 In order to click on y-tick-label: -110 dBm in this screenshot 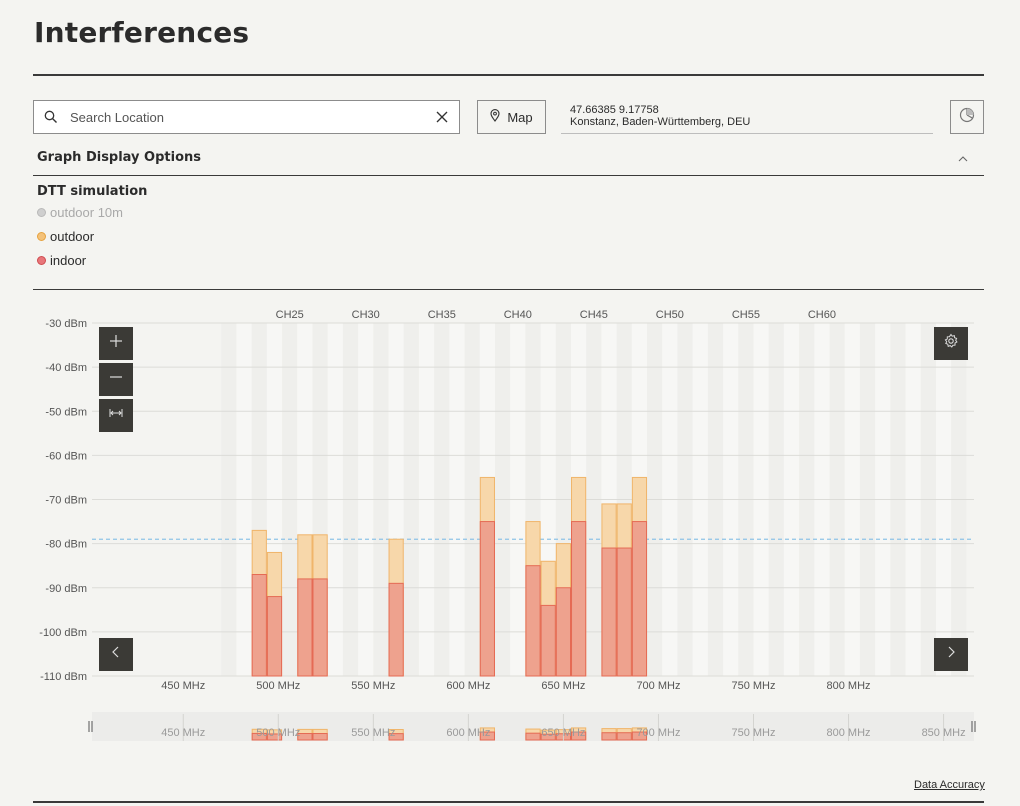, I will do `click(63, 677)`.